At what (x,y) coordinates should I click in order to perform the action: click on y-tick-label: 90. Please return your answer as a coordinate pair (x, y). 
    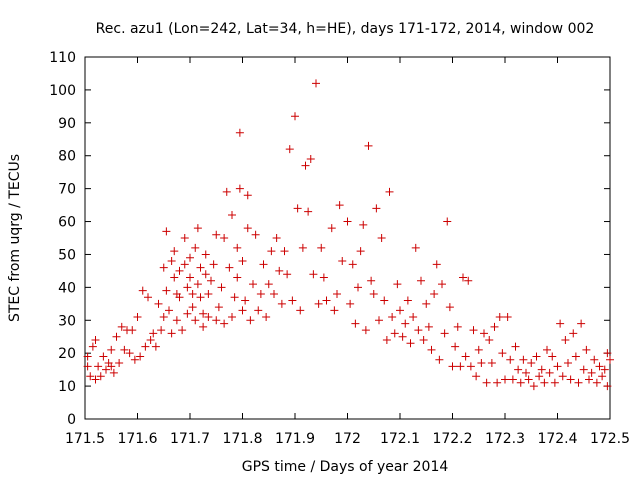
    Looking at the image, I should click on (67, 124).